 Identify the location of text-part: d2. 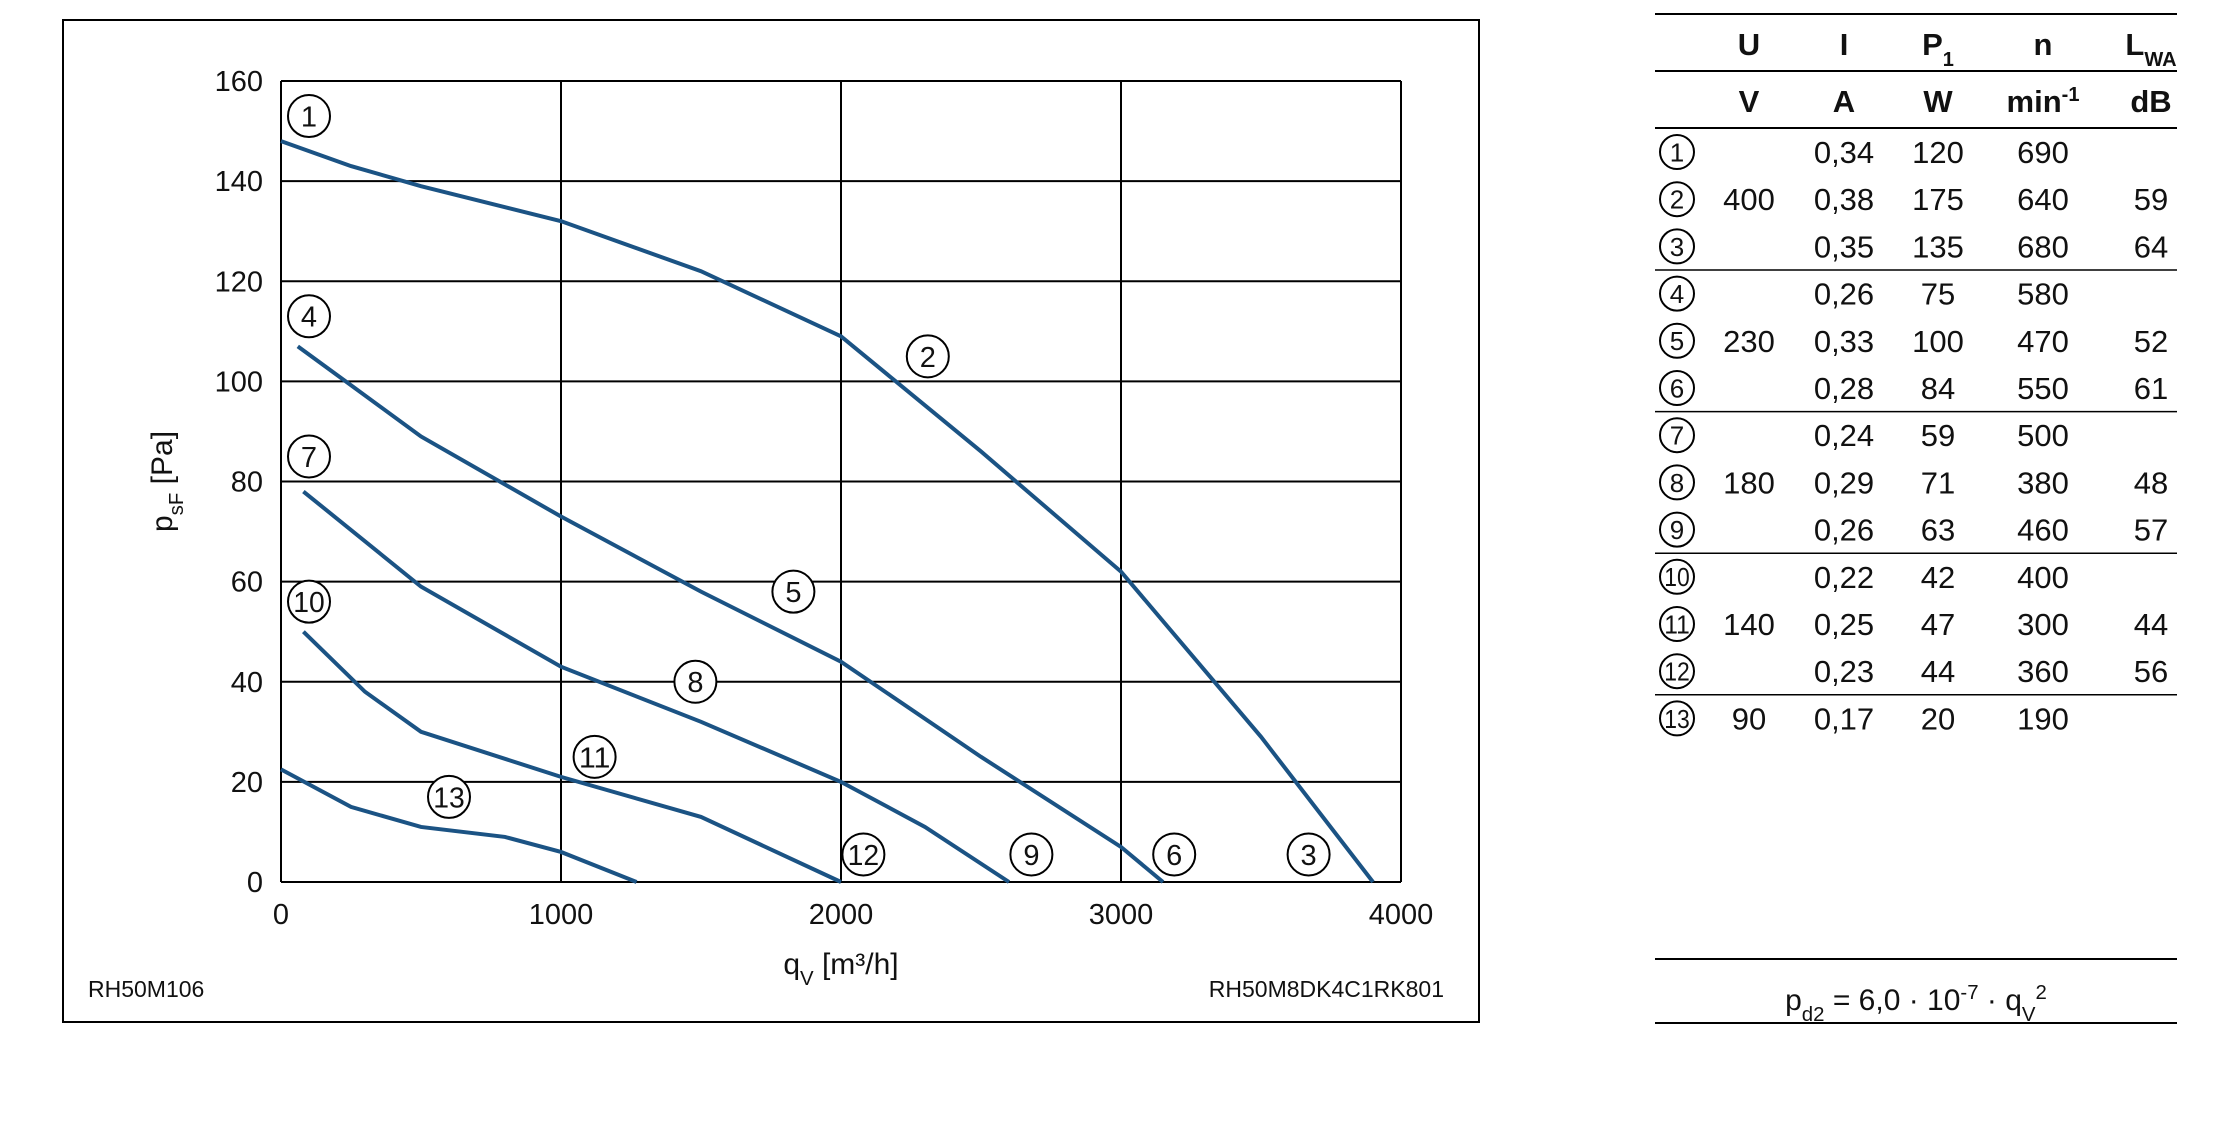
(1813, 1015).